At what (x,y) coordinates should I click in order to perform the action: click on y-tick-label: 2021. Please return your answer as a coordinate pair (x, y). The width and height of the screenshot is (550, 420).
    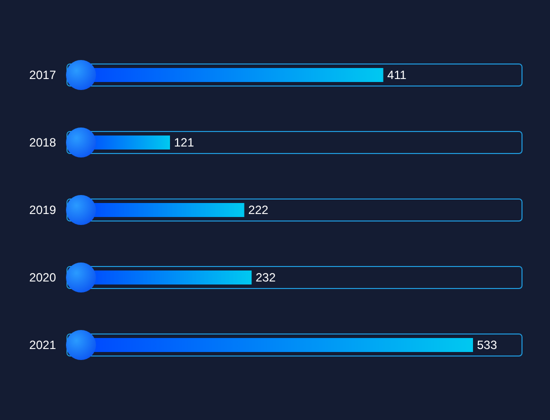
    Looking at the image, I should click on (42, 345).